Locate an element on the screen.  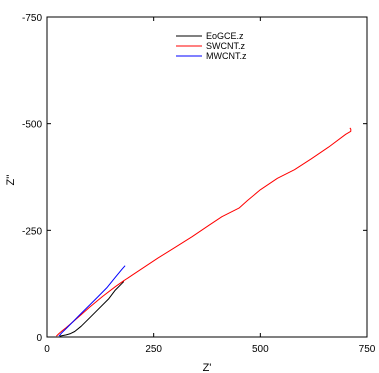
y-tick-label: -500 is located at coordinates (32, 125).